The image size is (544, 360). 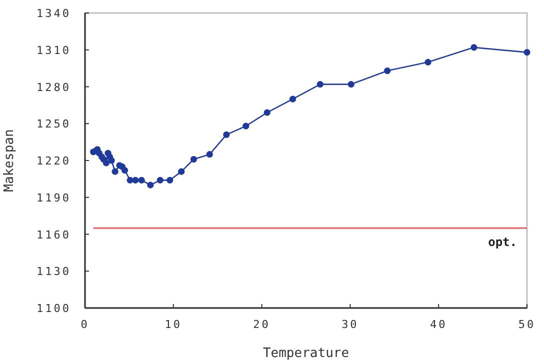 What do you see at coordinates (350, 324) in the screenshot?
I see `x-tick-label: 30` at bounding box center [350, 324].